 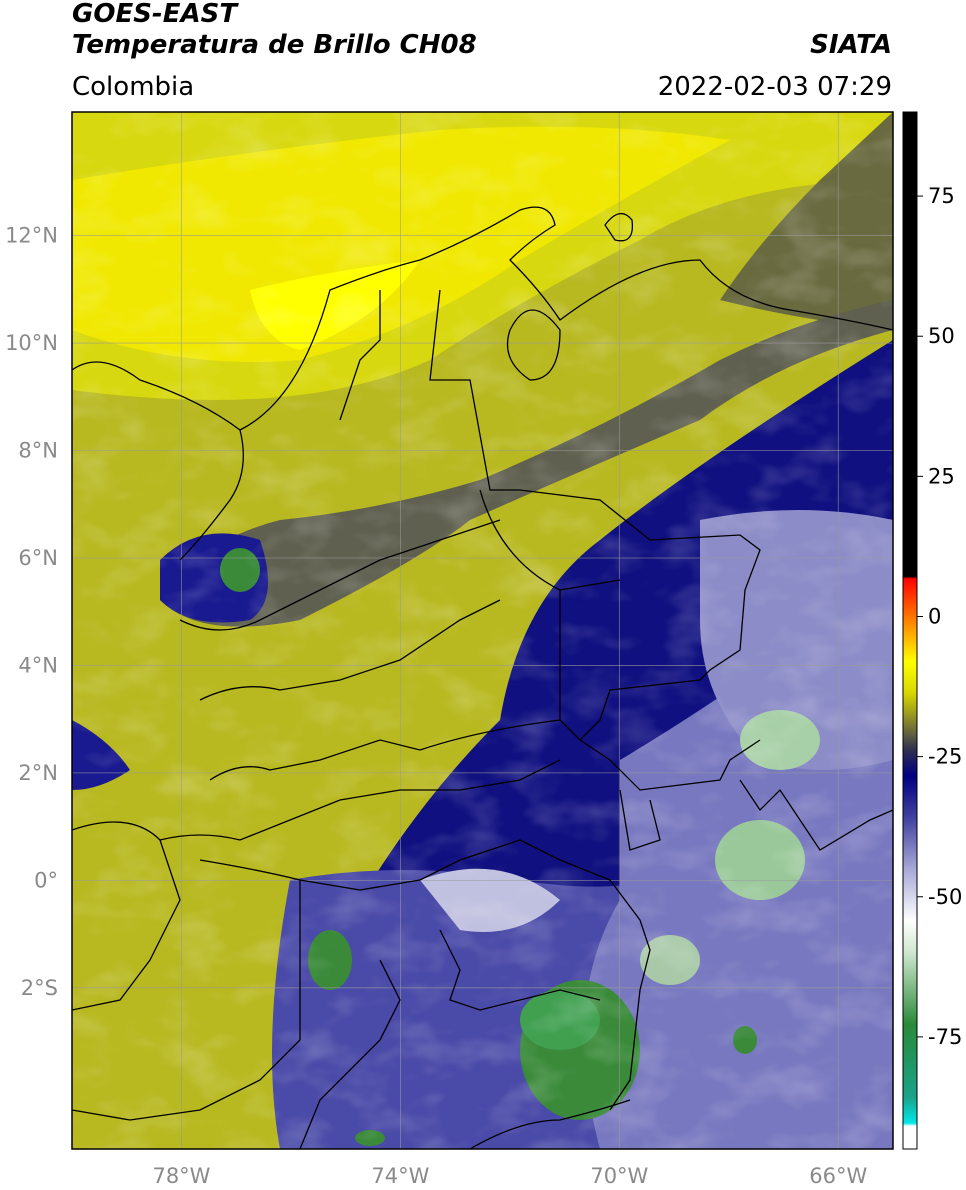 I want to click on timestamp-label: 2022-02-03 07:29, so click(x=774, y=87).